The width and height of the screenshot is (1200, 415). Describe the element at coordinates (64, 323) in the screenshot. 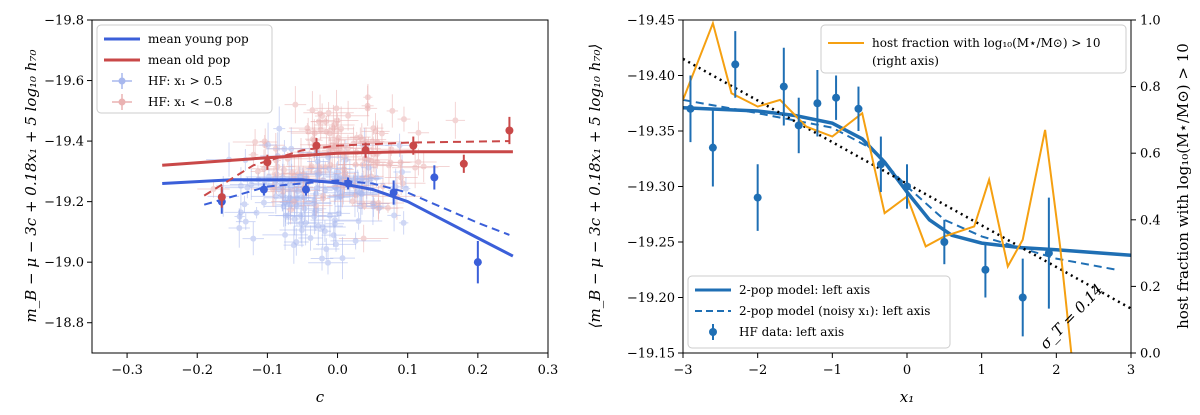

I see `left-ytick-label: −18.8` at that location.